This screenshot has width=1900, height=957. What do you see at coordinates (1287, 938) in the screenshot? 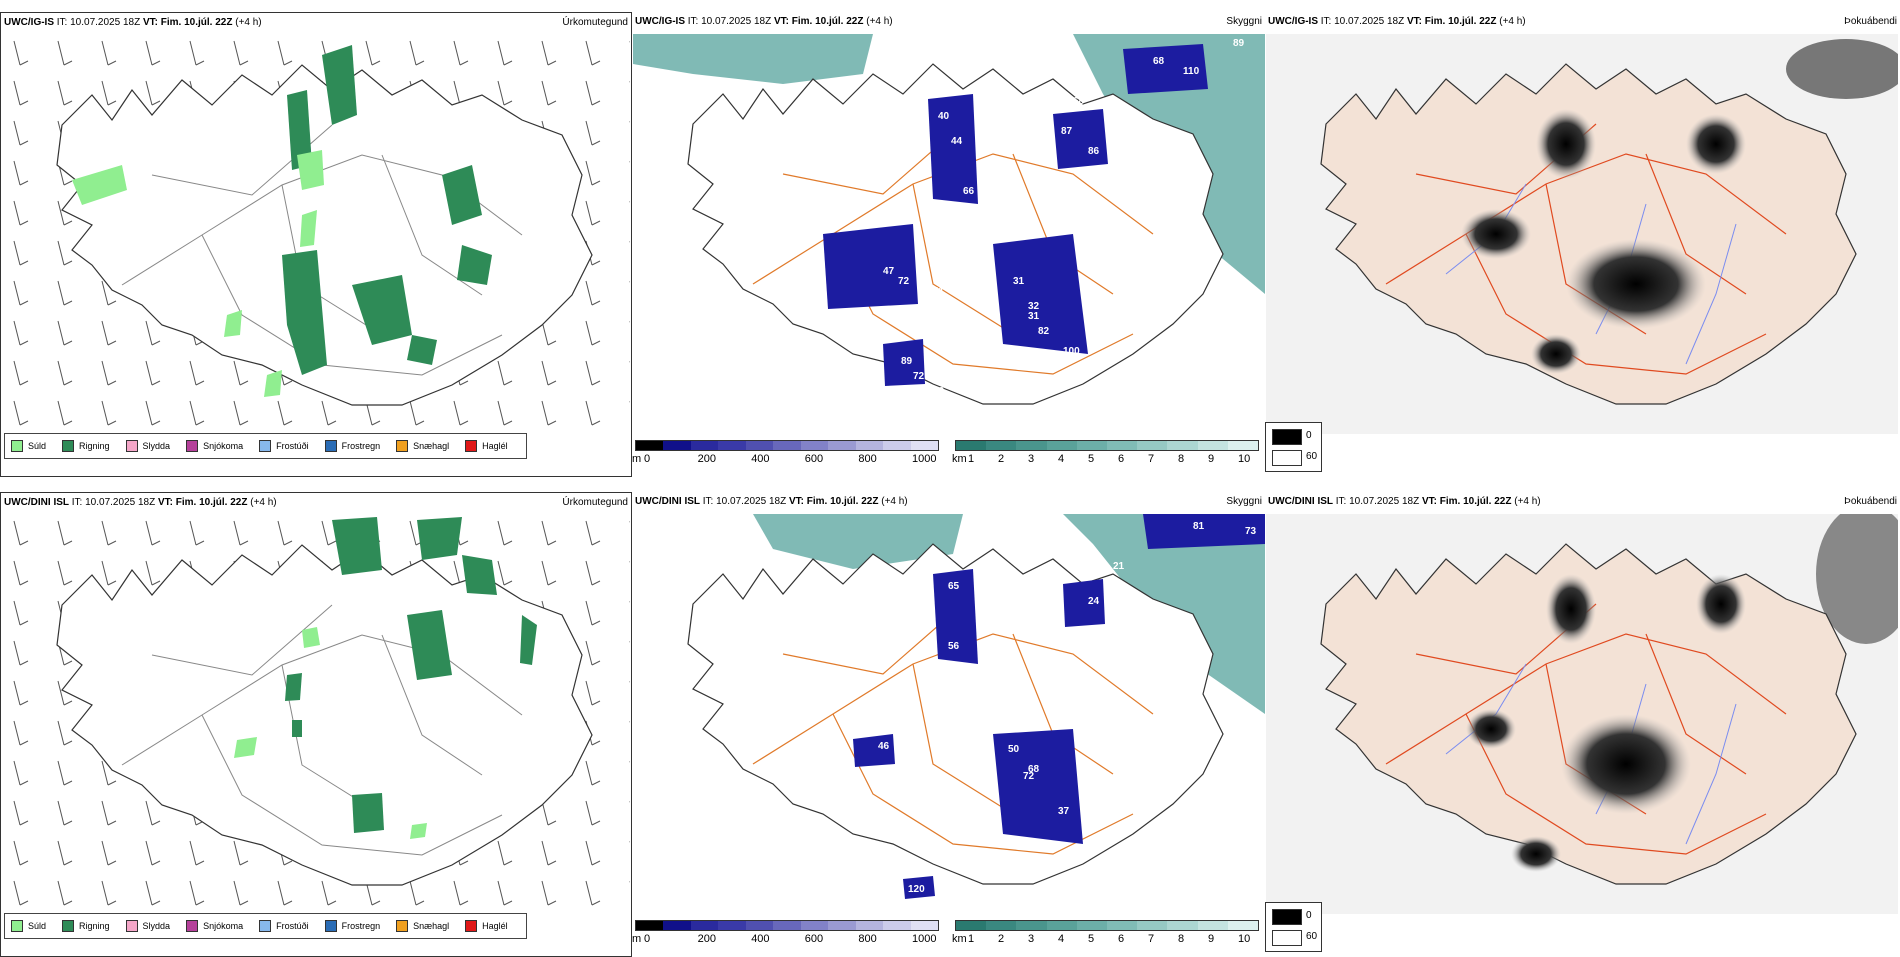
I see `fog-key-white` at bounding box center [1287, 938].